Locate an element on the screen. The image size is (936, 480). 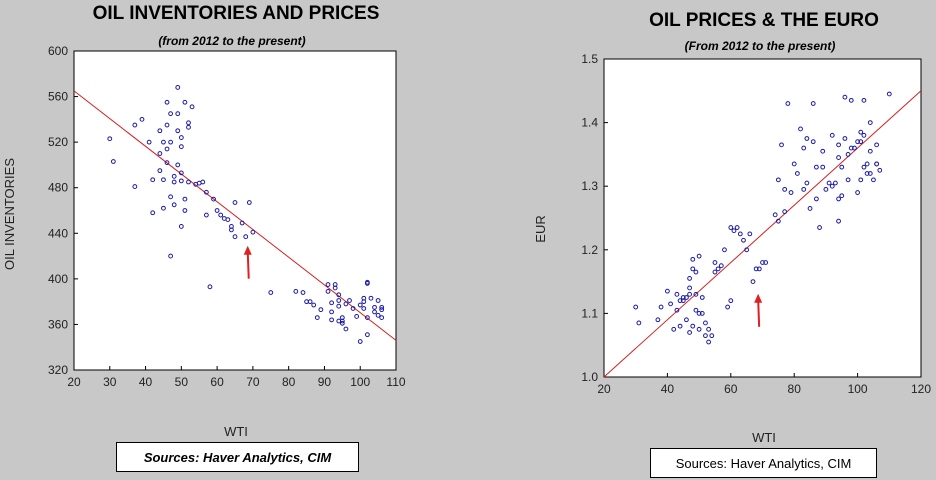
x-tick-label: 40 is located at coordinates (668, 389).